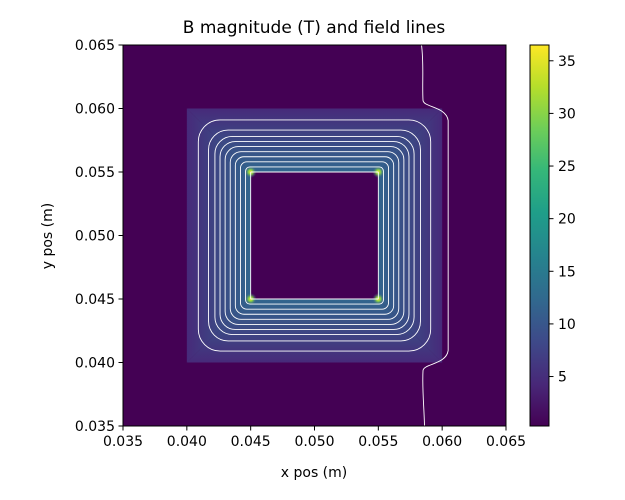 This screenshot has width=625, height=500. Describe the element at coordinates (567, 167) in the screenshot. I see `colorbar-tick-label: 25` at that location.